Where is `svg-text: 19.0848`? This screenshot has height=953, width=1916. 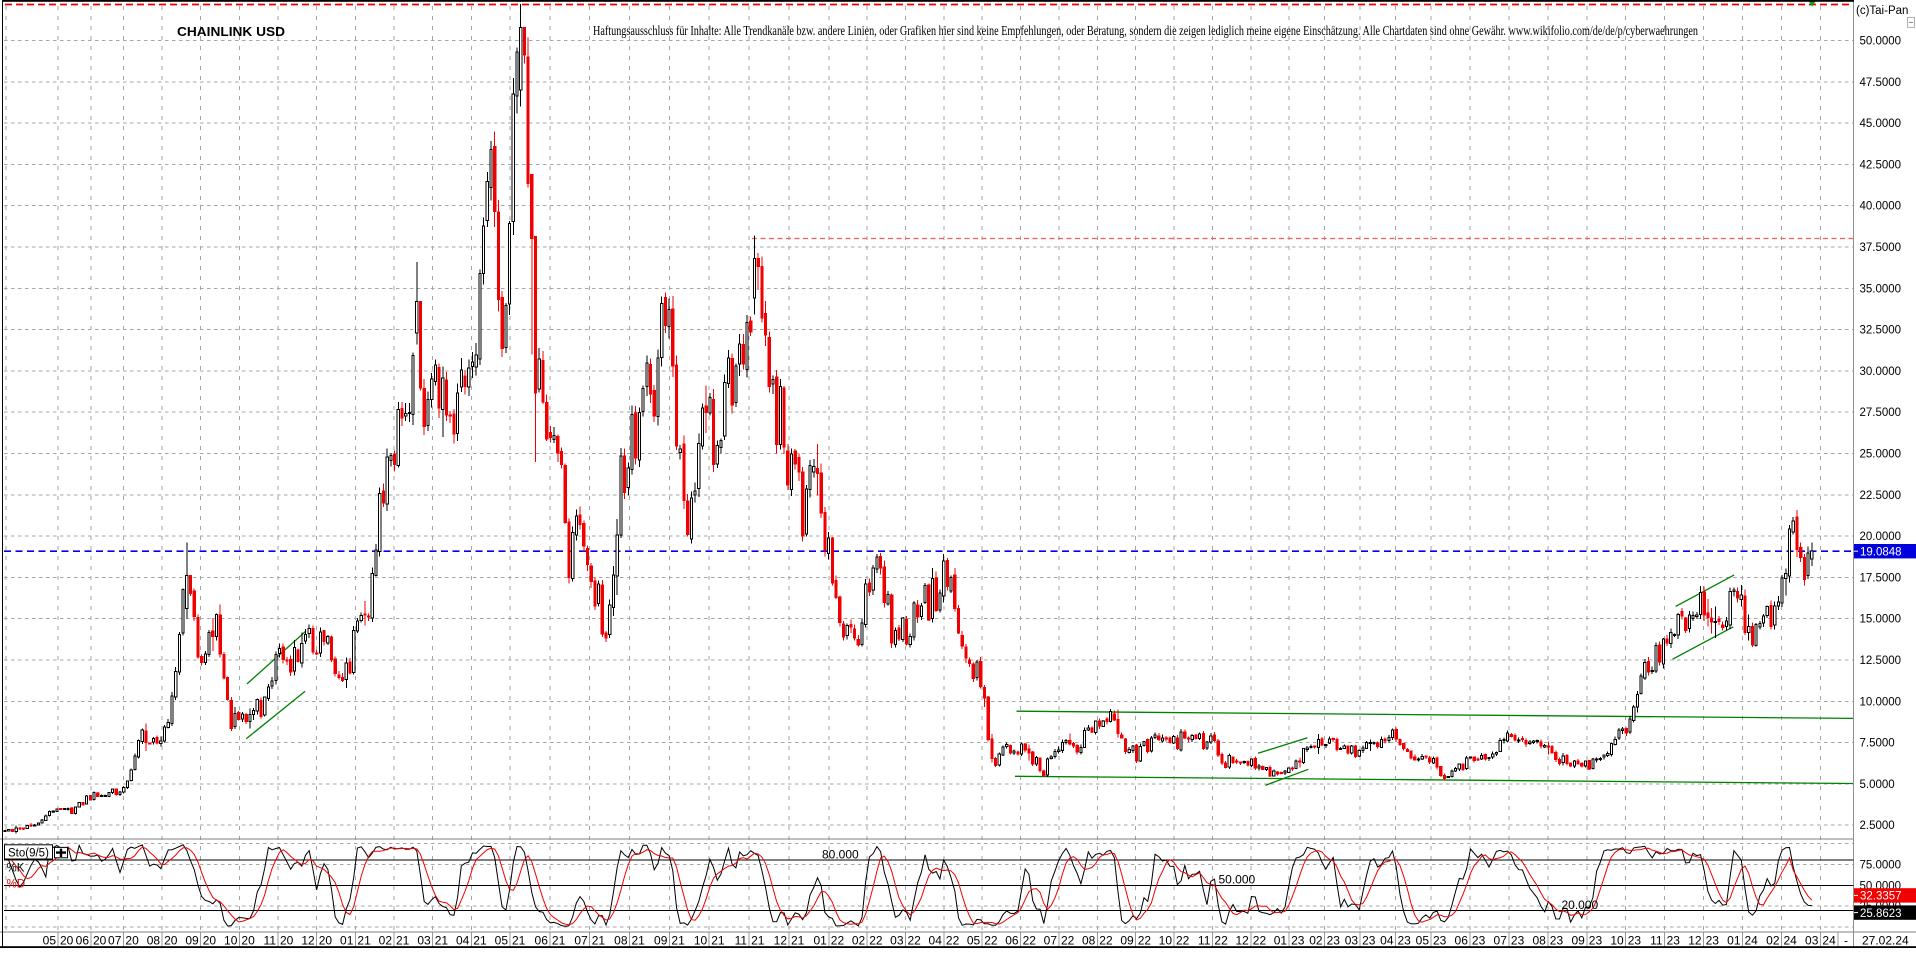
svg-text: 19.0848 is located at coordinates (1881, 552).